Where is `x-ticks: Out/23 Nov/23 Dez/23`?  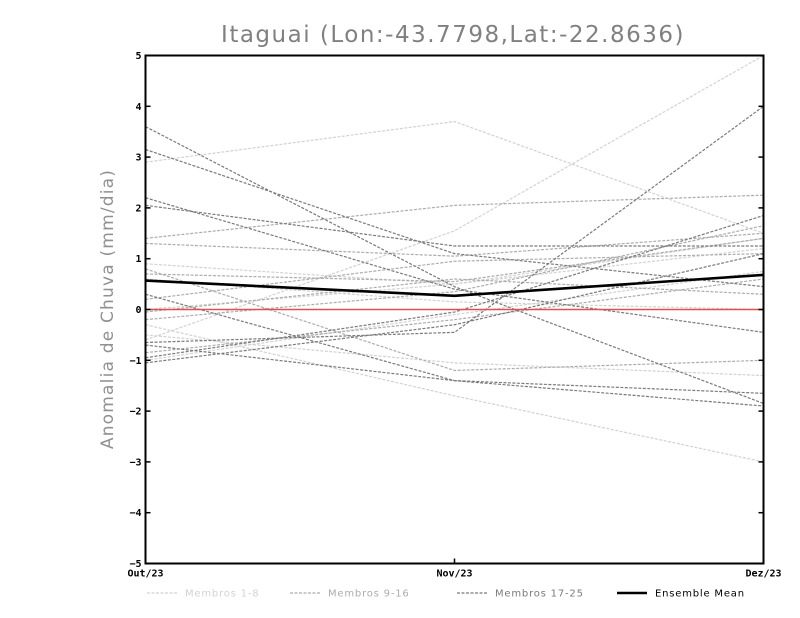
x-ticks: Out/23 Nov/23 Dez/23 is located at coordinates (454, 569).